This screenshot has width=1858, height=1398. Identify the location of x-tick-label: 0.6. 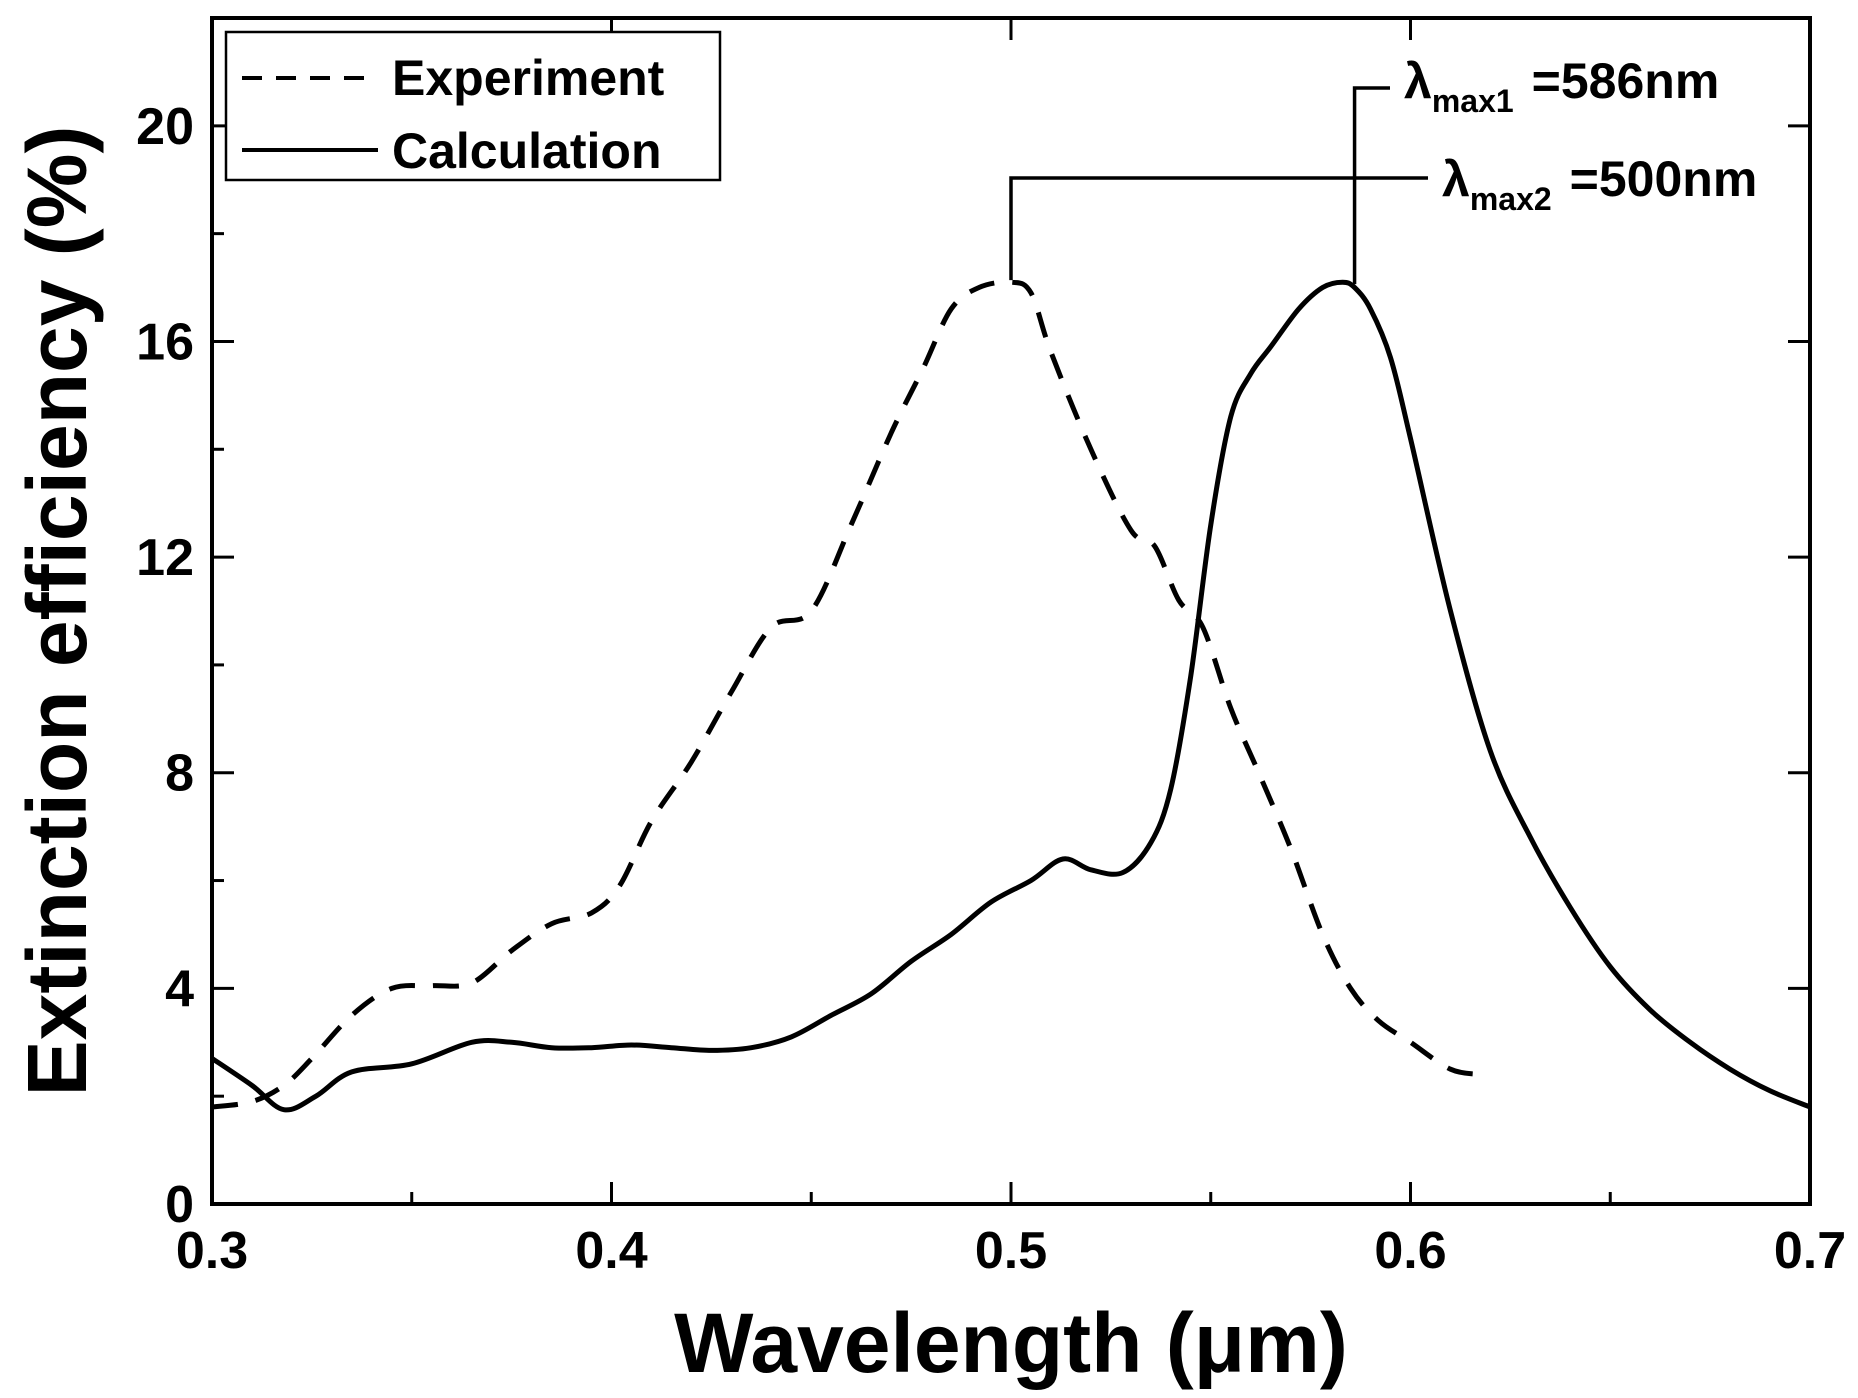
(1410, 1251).